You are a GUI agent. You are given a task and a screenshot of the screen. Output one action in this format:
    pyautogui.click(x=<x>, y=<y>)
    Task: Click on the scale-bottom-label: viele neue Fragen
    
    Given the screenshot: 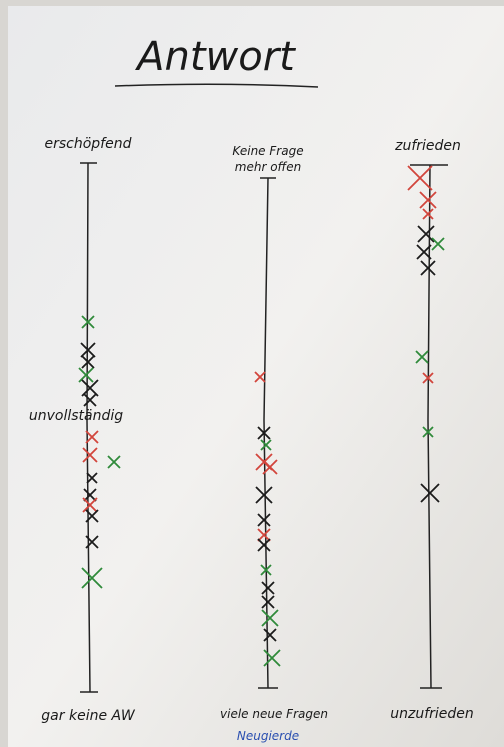 What is the action you would take?
    pyautogui.click(x=274, y=714)
    